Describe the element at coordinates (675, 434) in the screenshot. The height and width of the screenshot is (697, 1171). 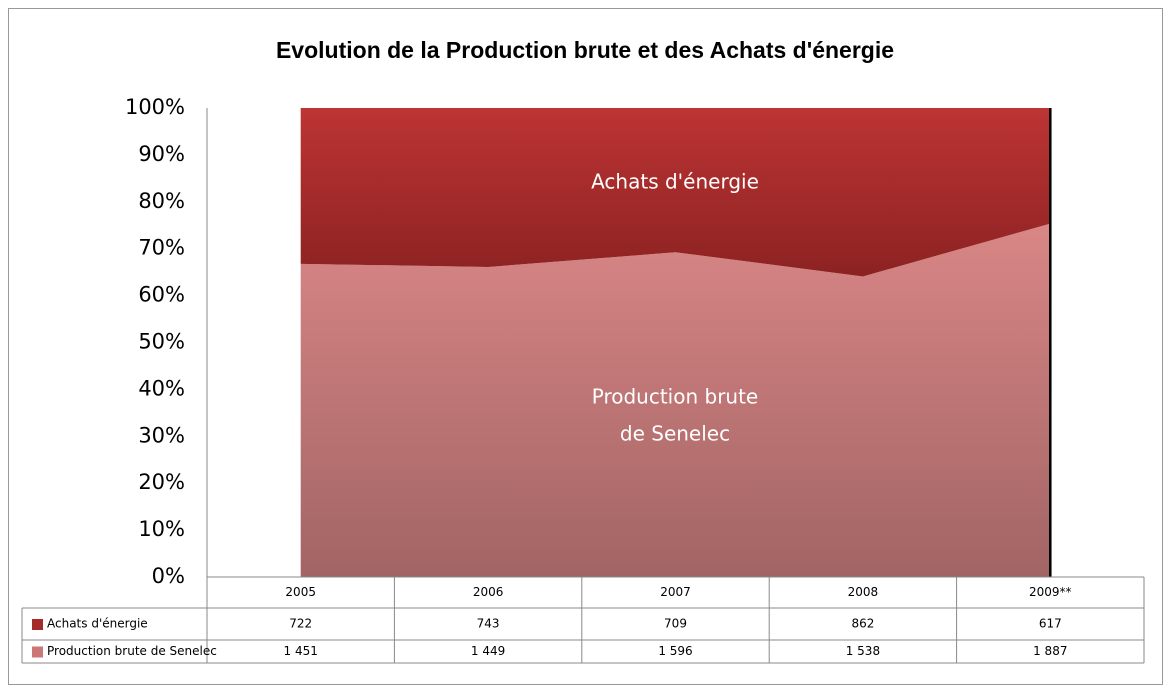
I see `annotation: de Senelec` at that location.